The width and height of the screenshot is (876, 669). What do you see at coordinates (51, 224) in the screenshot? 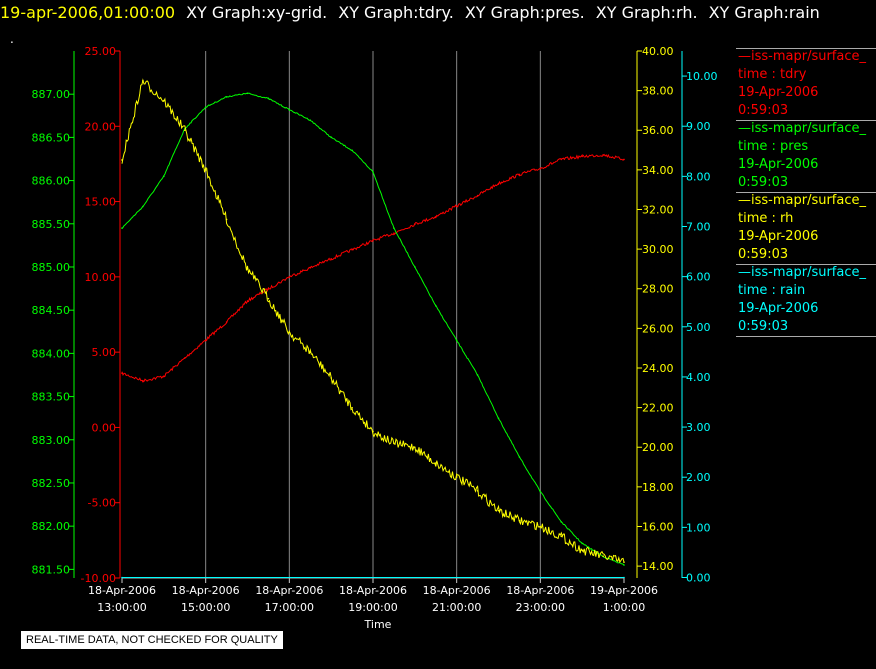
I see `pres-tick-label: 885.50` at bounding box center [51, 224].